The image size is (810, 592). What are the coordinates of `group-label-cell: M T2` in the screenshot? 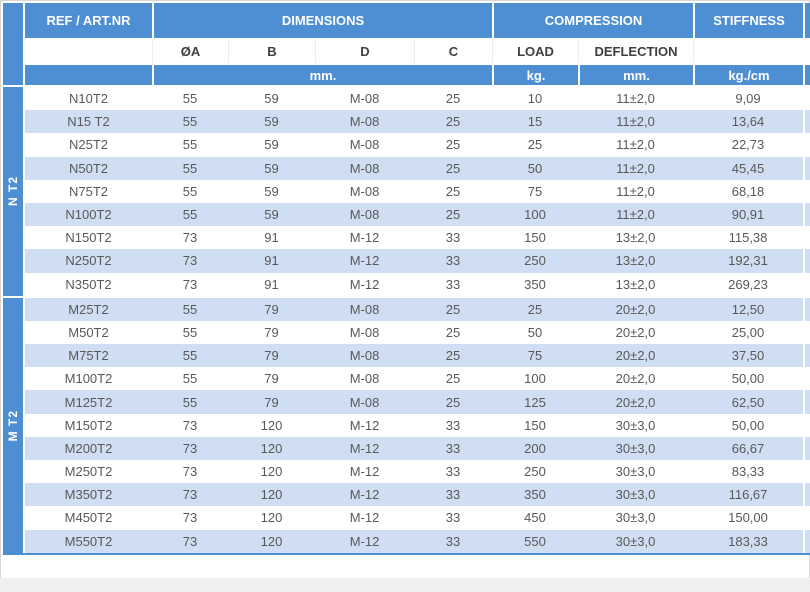 It's located at (13, 425).